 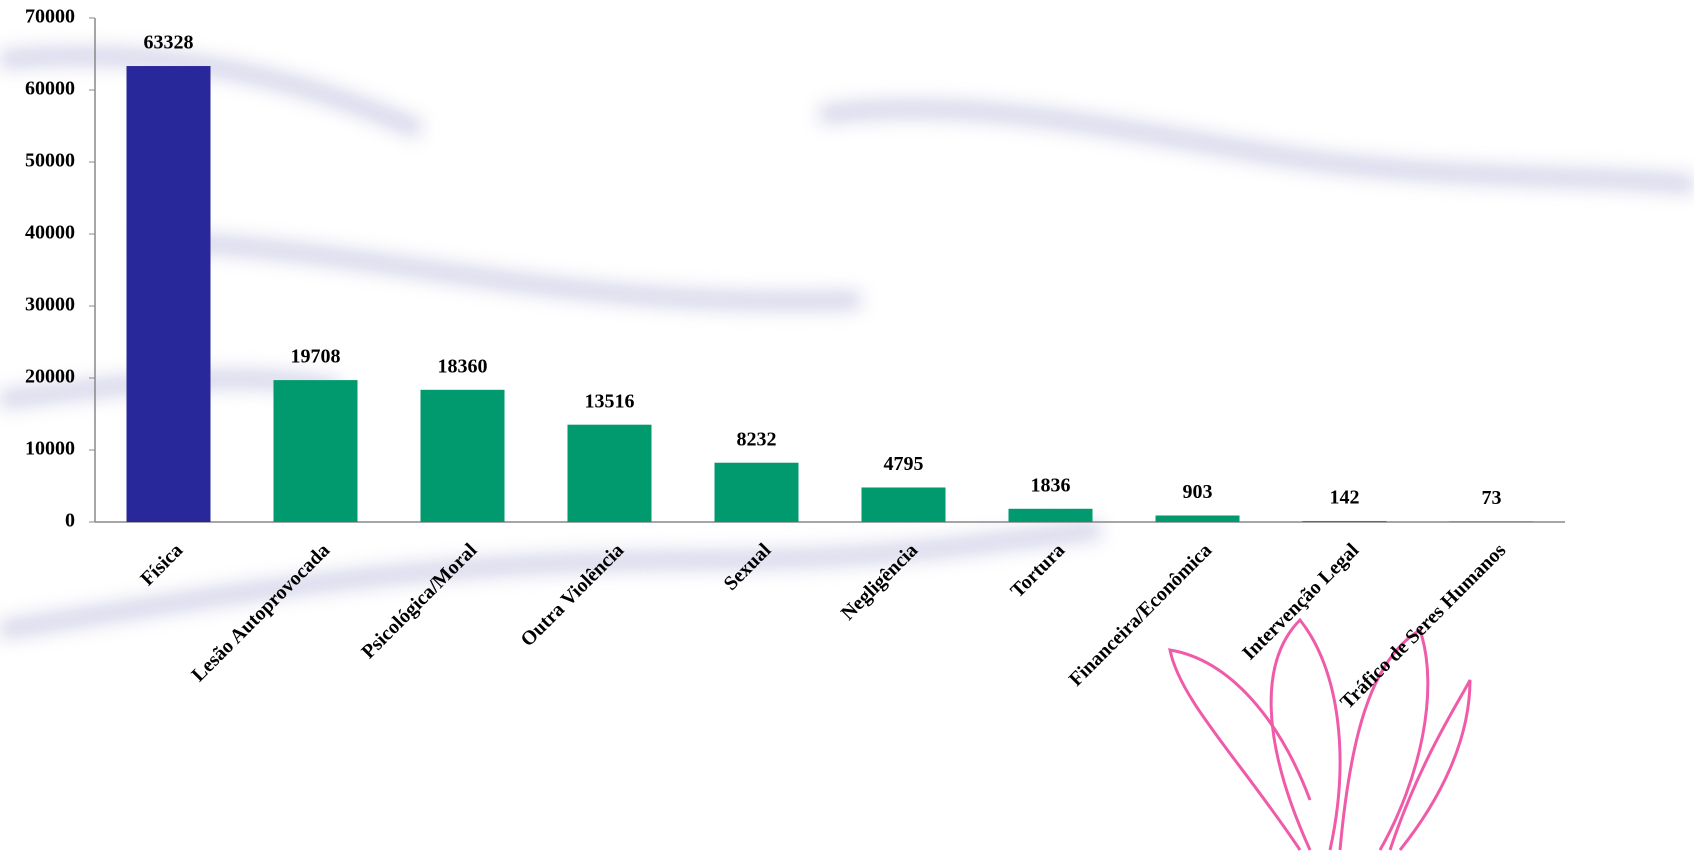 What do you see at coordinates (316, 357) in the screenshot?
I see `value-label: 19708` at bounding box center [316, 357].